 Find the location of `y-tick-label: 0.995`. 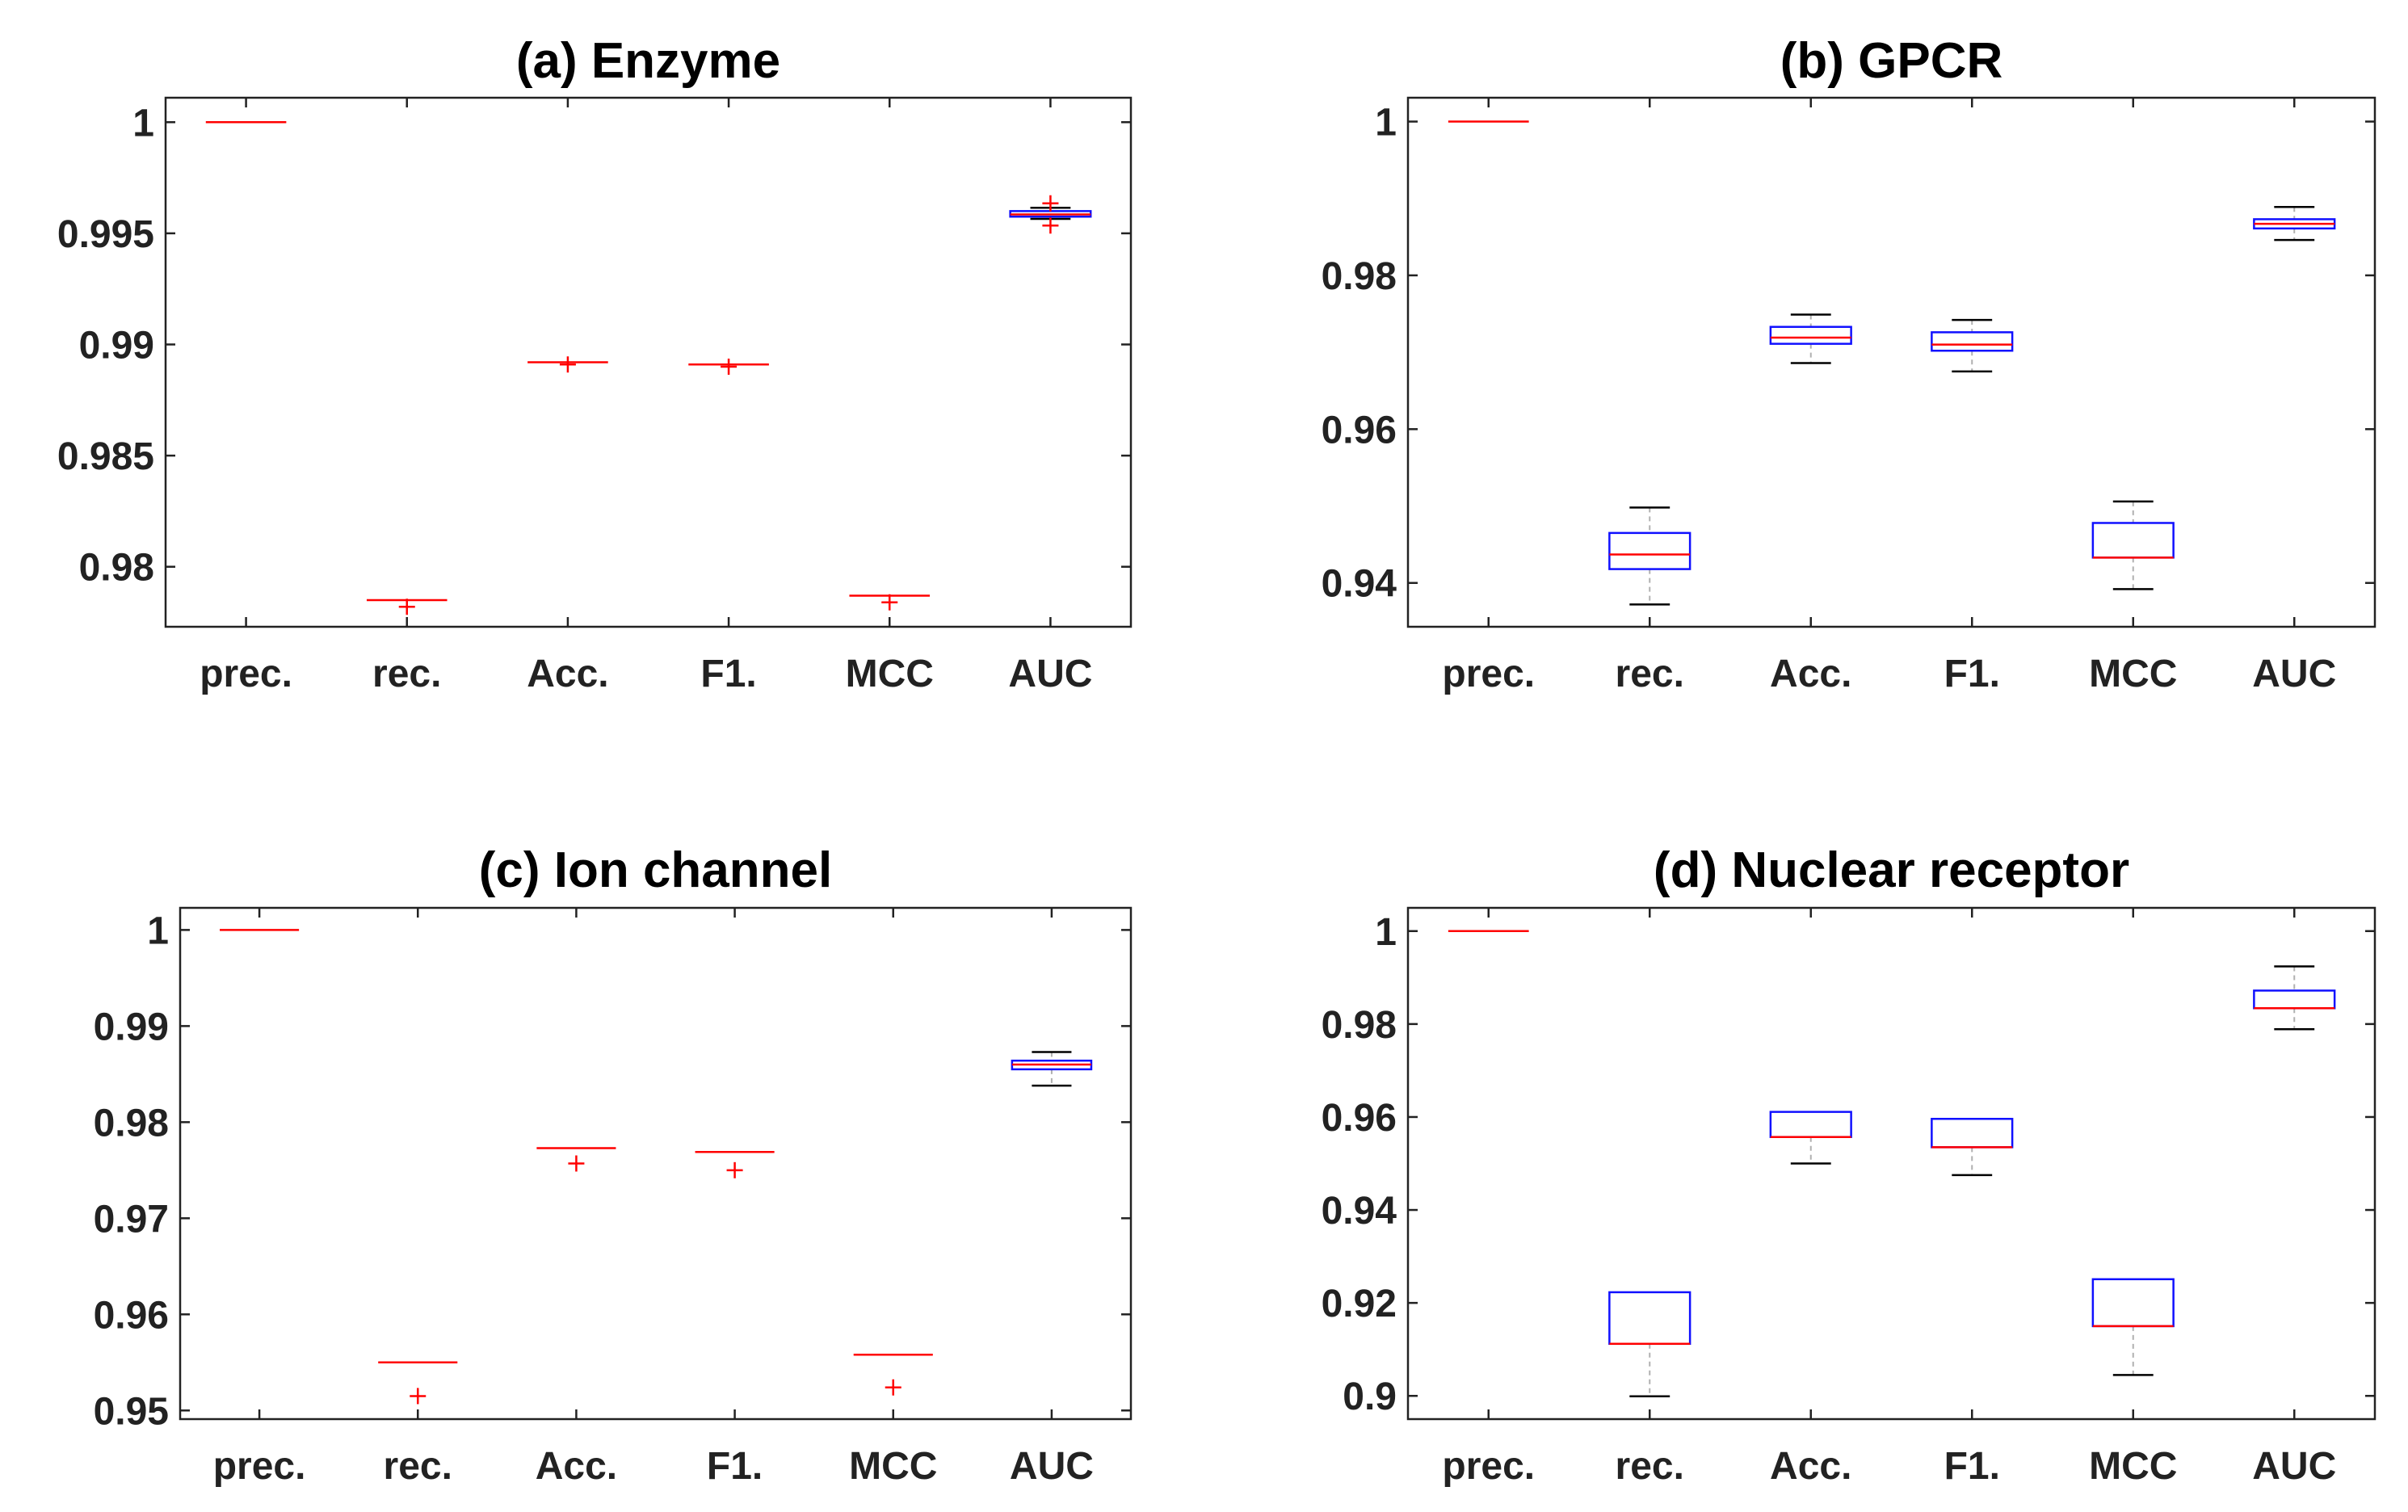

y-tick-label: 0.995 is located at coordinates (106, 235).